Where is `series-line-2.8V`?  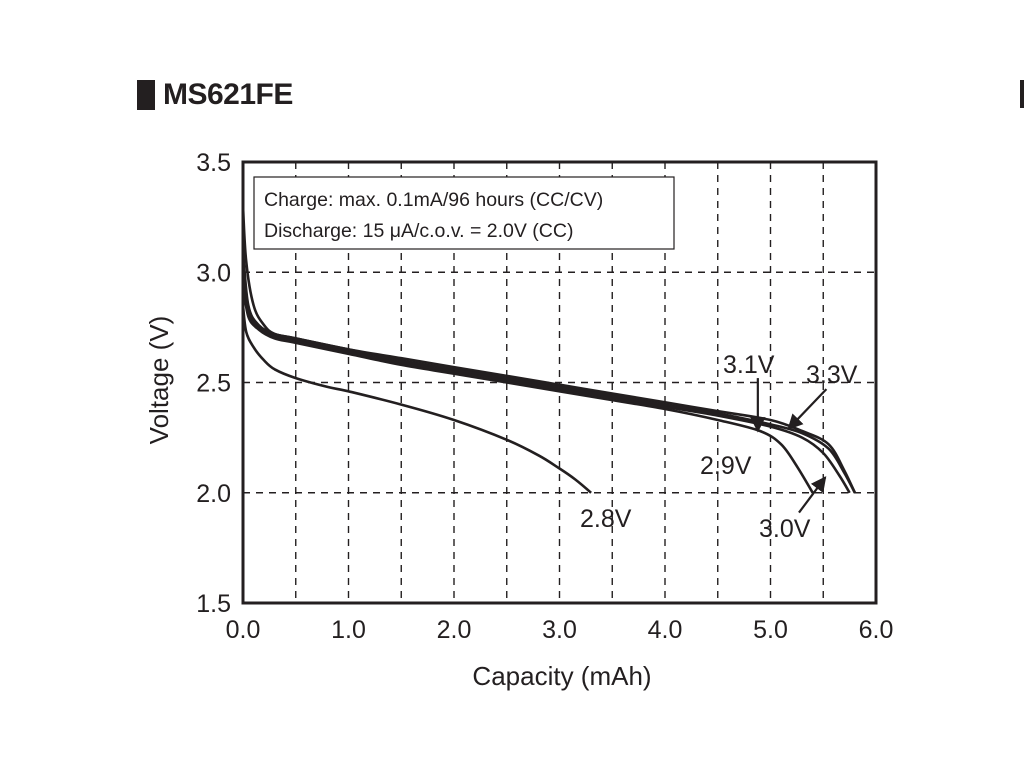
series-line-2.8V is located at coordinates (416, 399).